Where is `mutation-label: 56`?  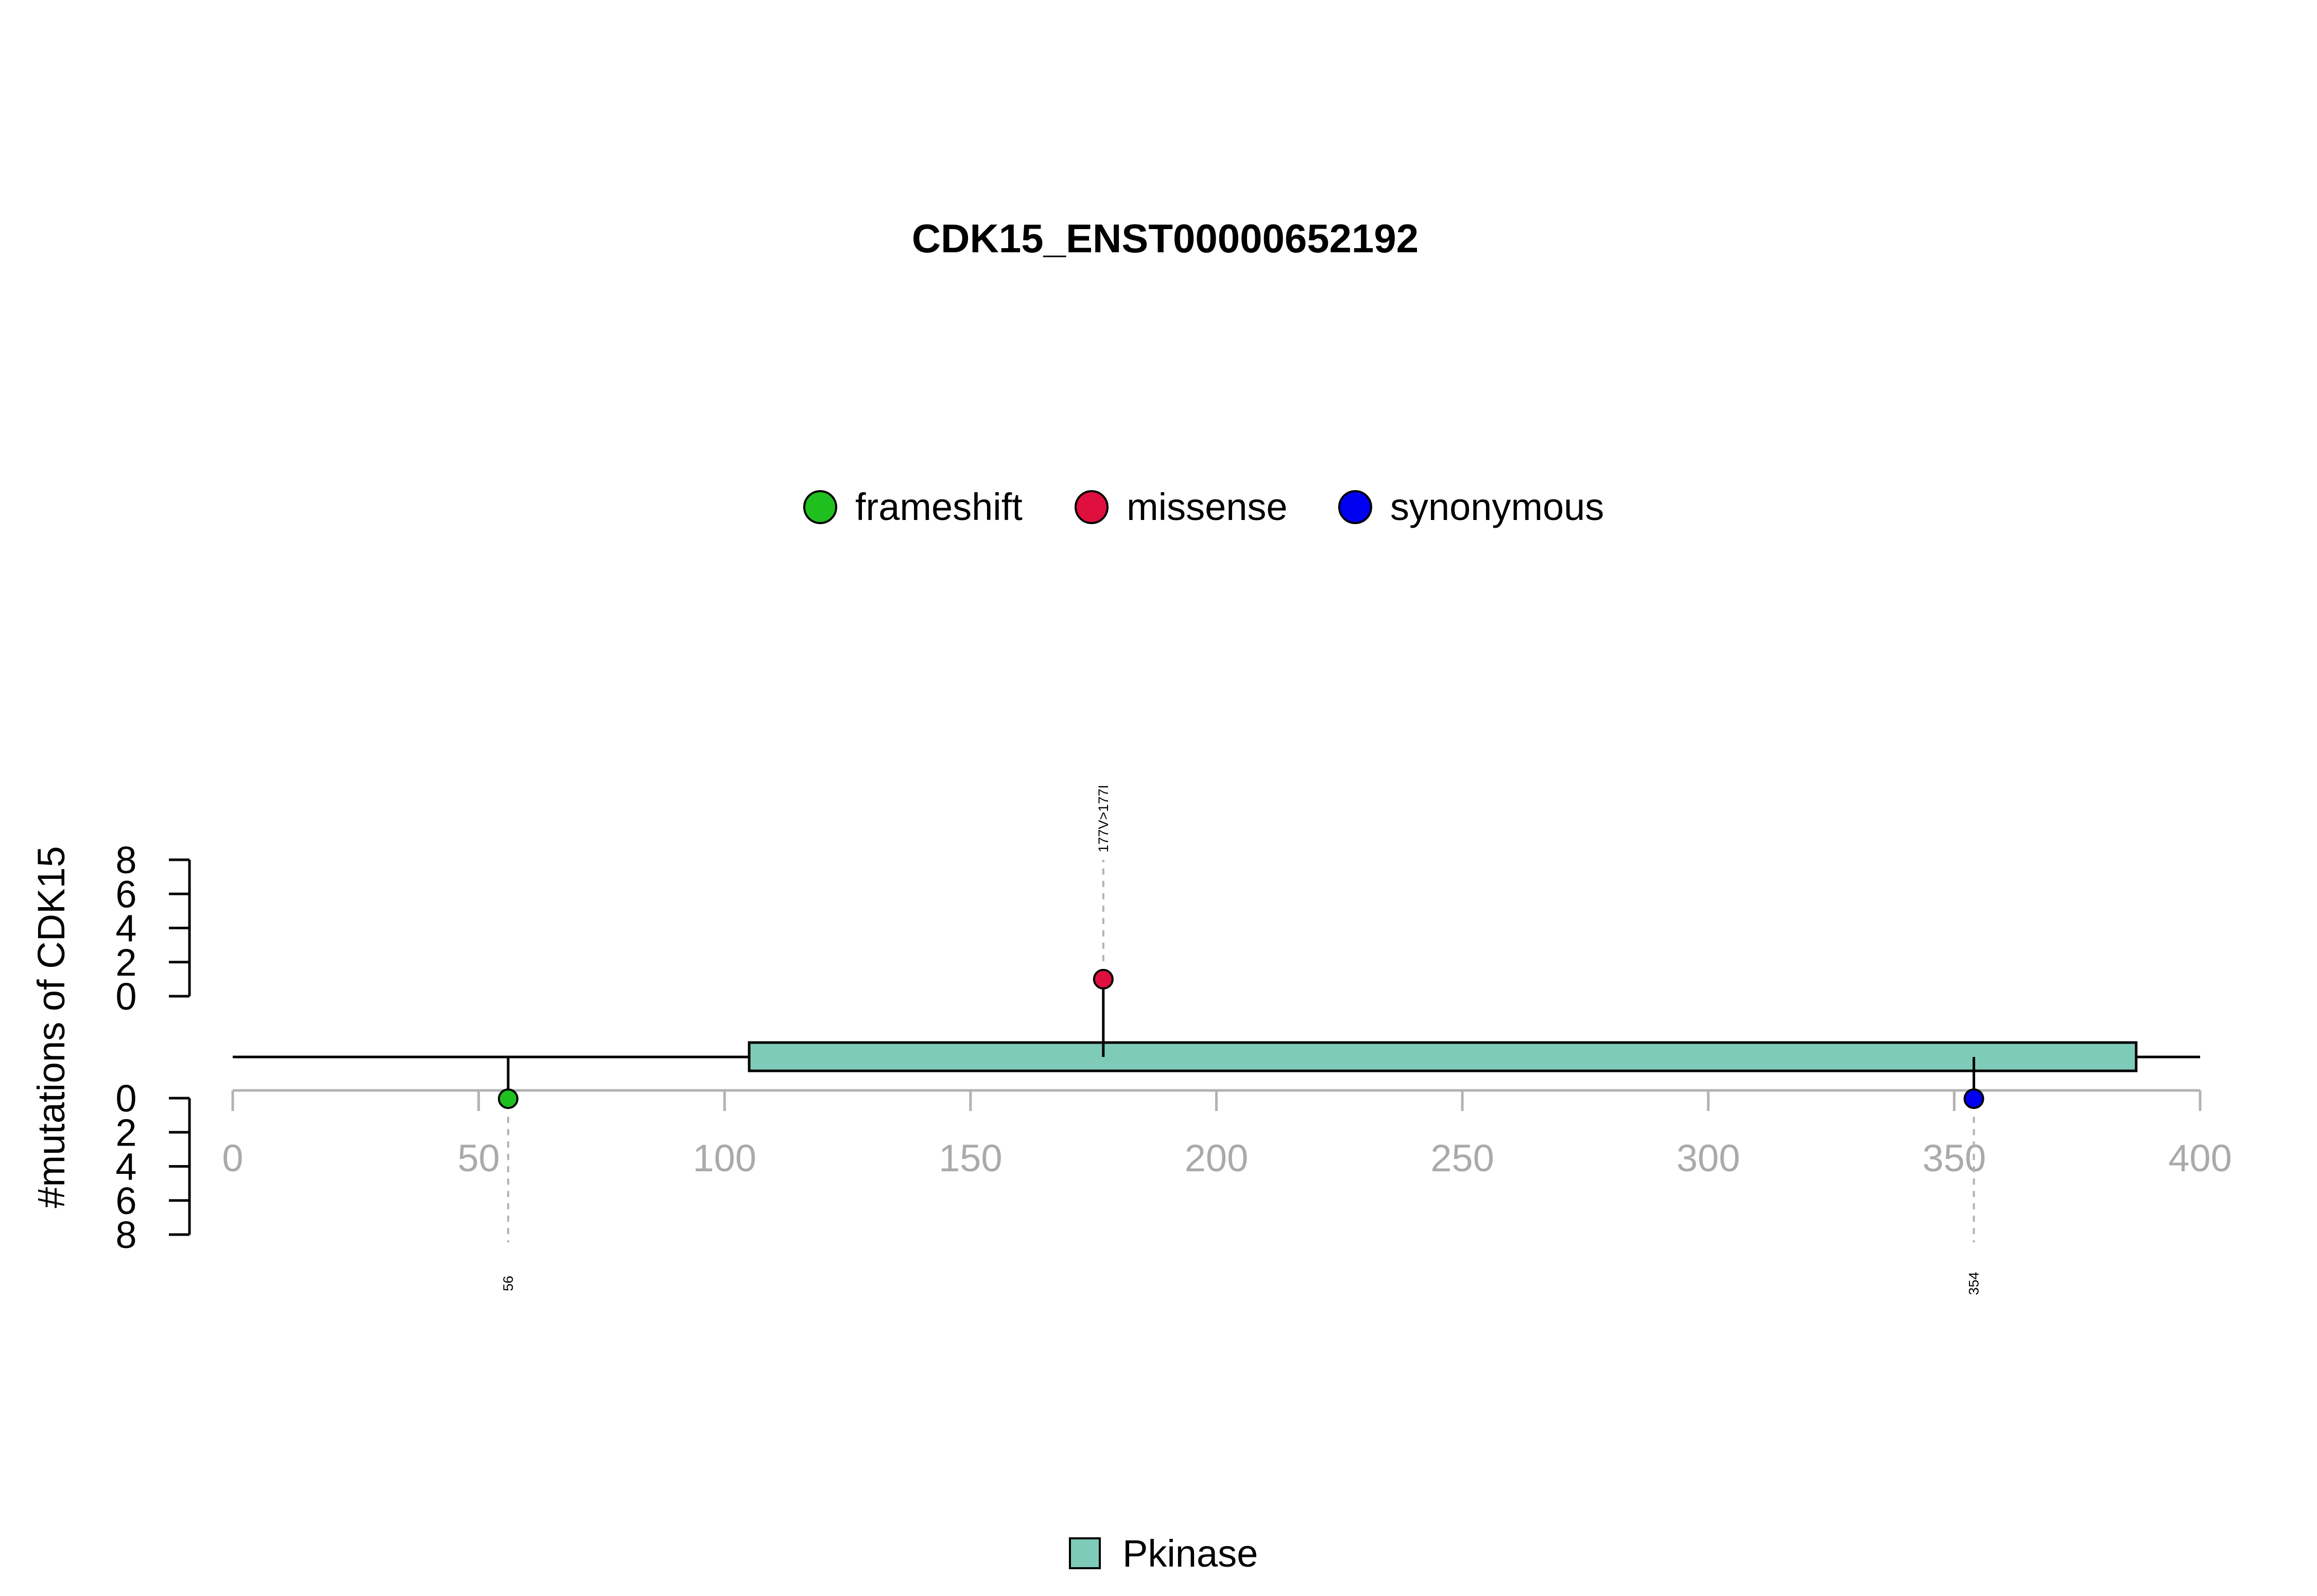
mutation-label: 56 is located at coordinates (508, 1283).